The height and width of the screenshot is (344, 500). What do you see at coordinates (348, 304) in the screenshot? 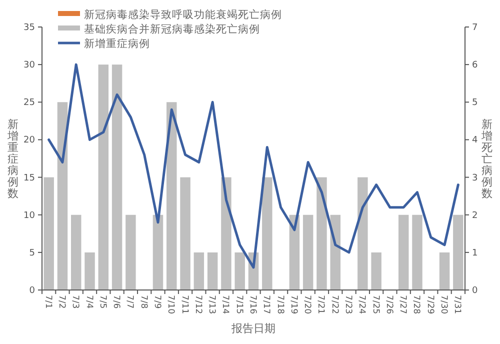
I see `x-tick-label: 7/23` at bounding box center [348, 304].